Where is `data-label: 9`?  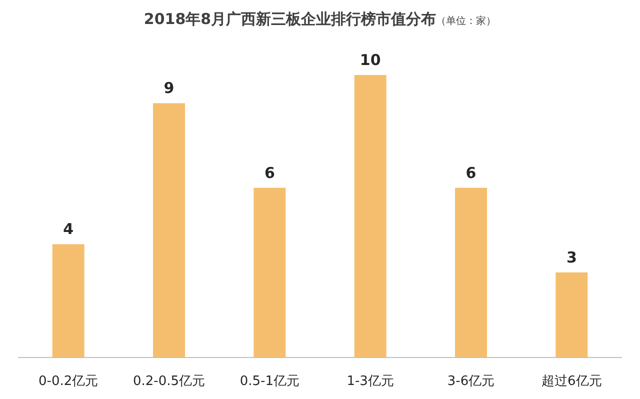
data-label: 9 is located at coordinates (169, 88).